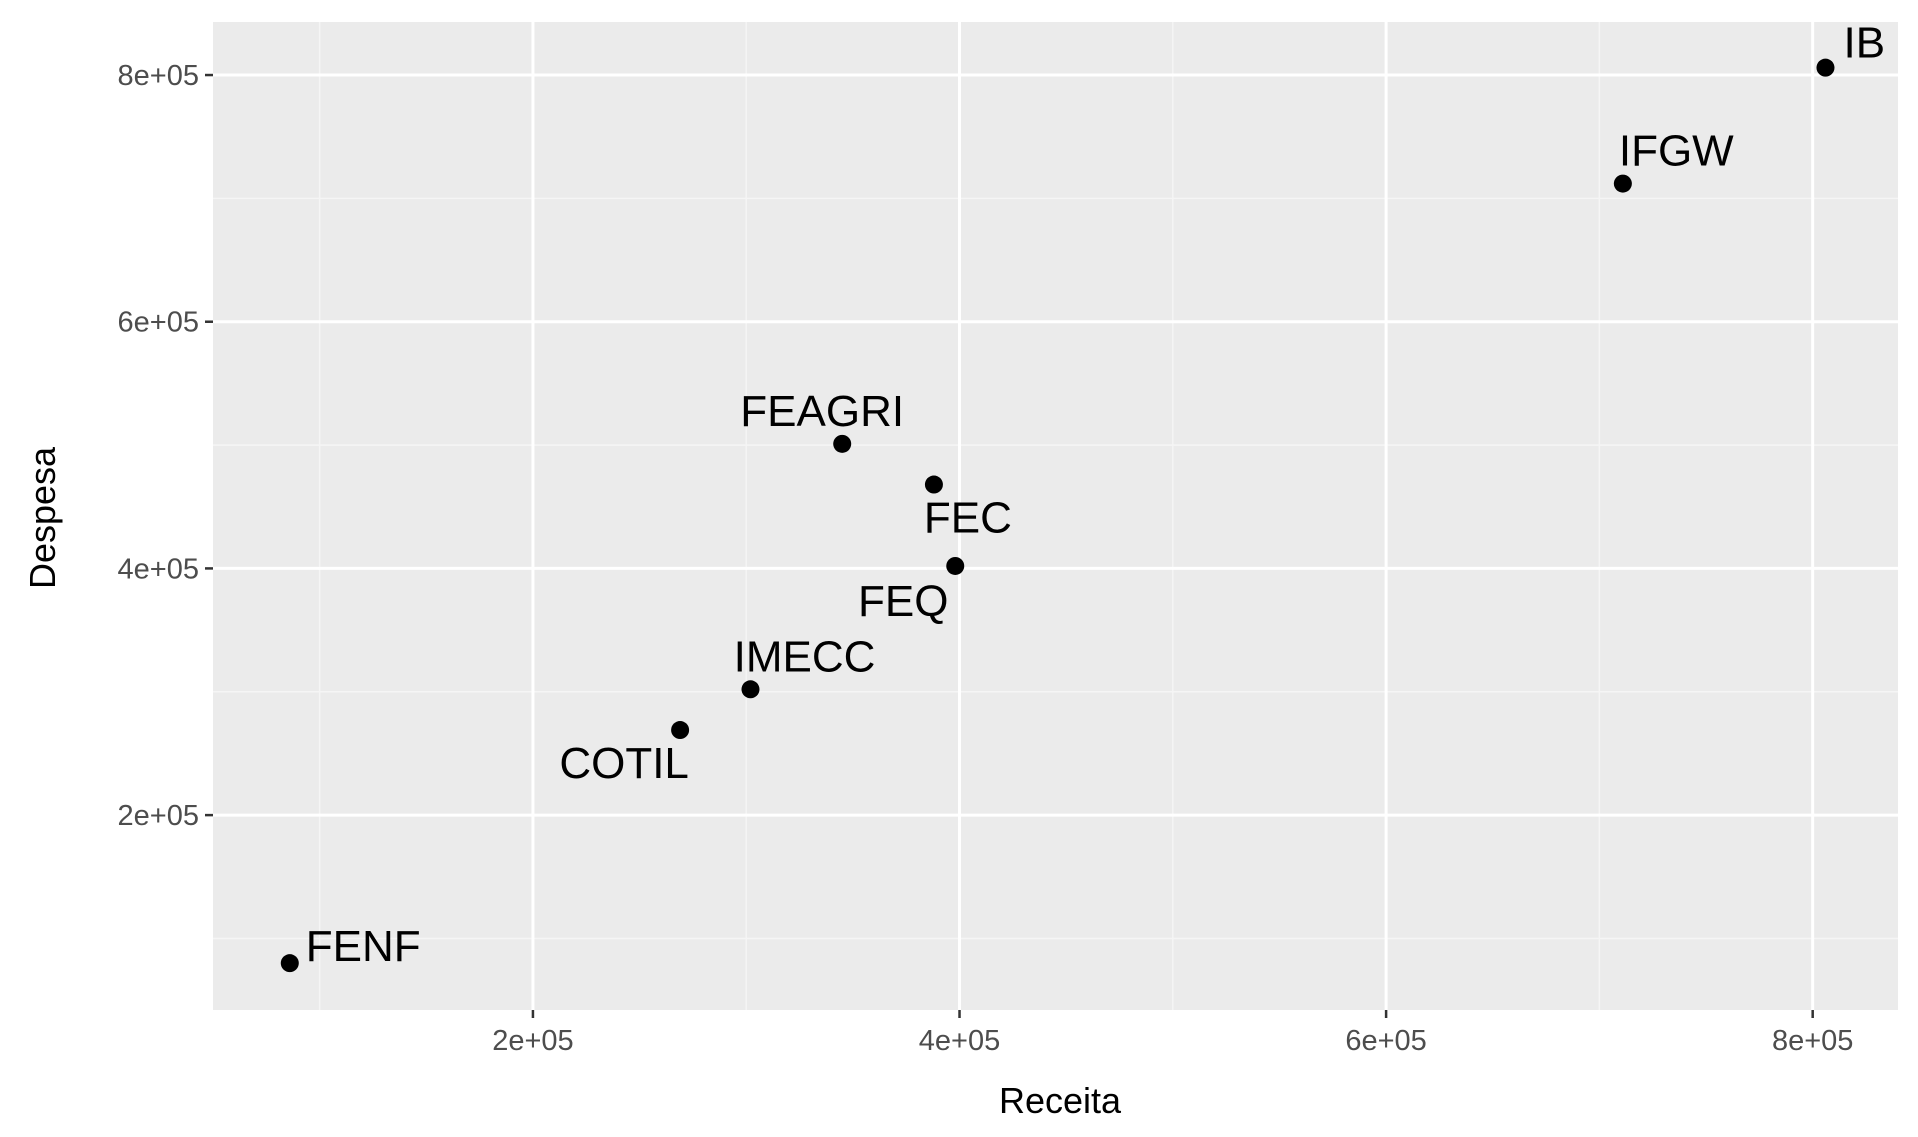 The image size is (1918, 1137). Describe the element at coordinates (1825, 67) in the screenshot. I see `data-point-ib` at that location.